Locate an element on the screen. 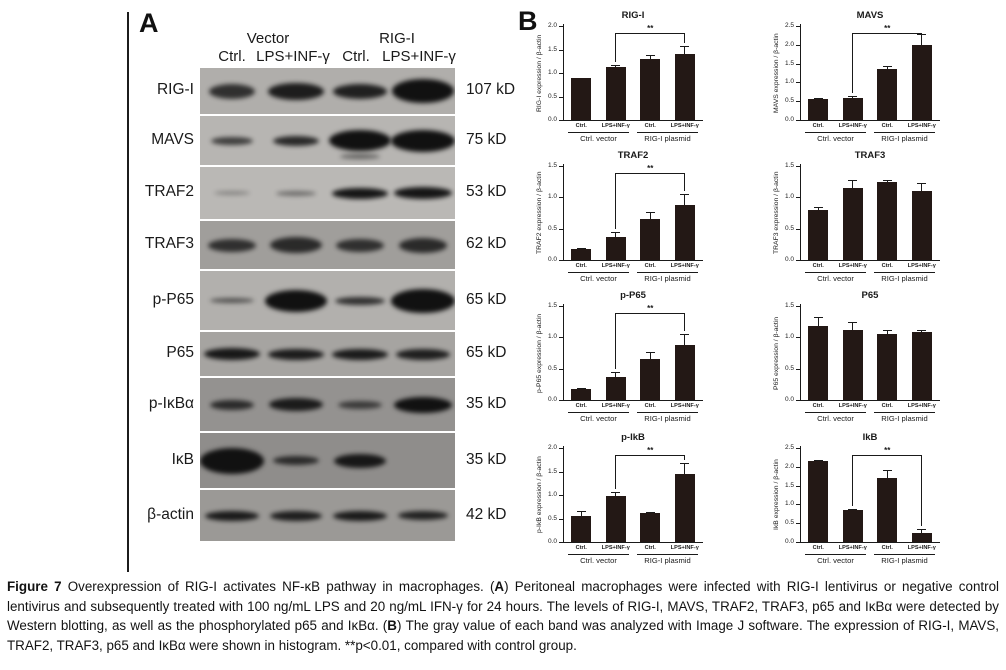  lane-header: Ctrl. is located at coordinates (232, 56).